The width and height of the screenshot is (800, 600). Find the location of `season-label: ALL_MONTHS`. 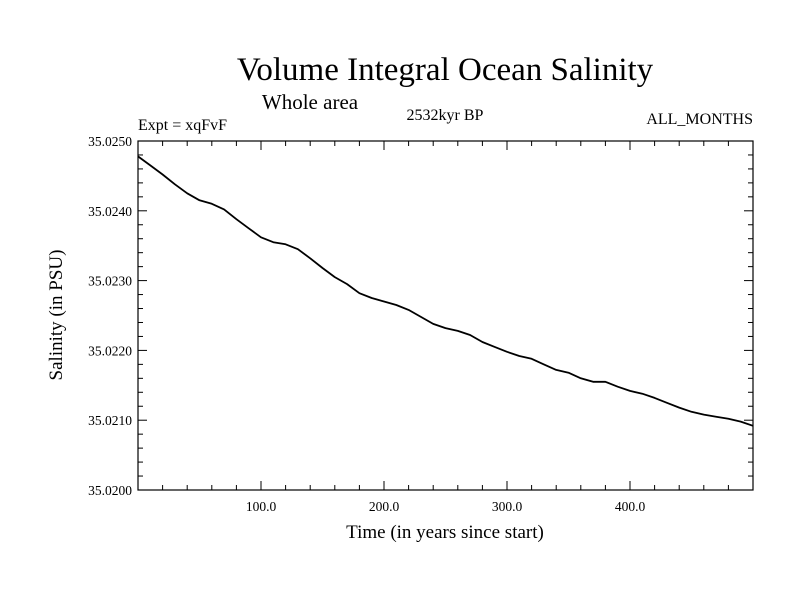

season-label: ALL_MONTHS is located at coordinates (699, 119).